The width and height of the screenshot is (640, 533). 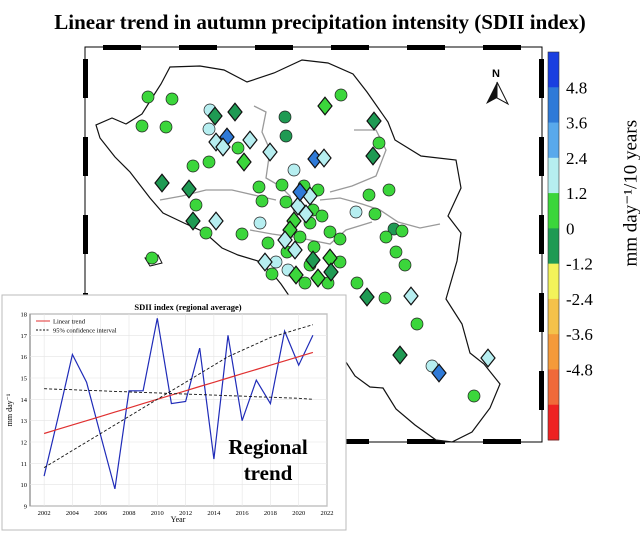 I want to click on inset-y-tick-label: 15, so click(x=24, y=379).